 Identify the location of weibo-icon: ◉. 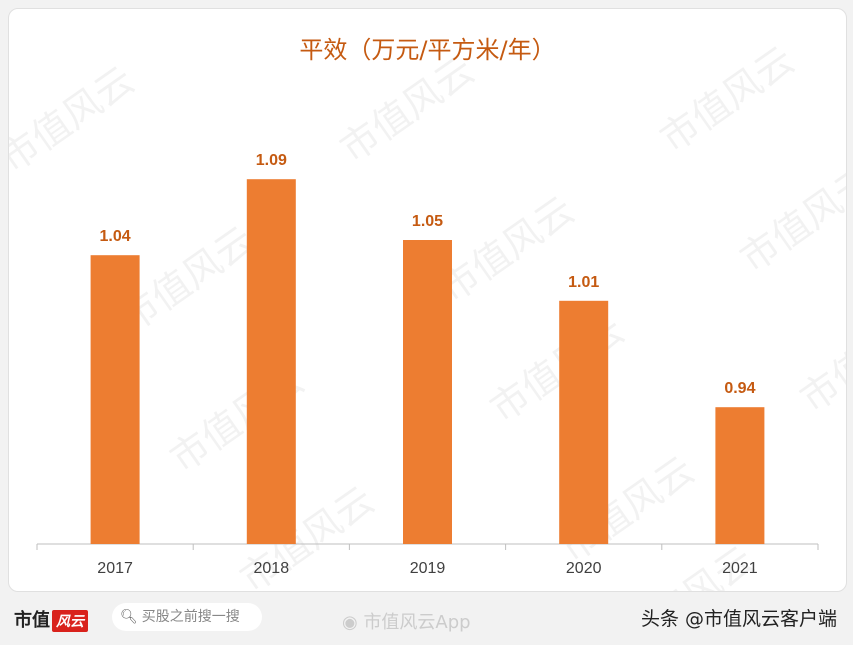
(353, 622).